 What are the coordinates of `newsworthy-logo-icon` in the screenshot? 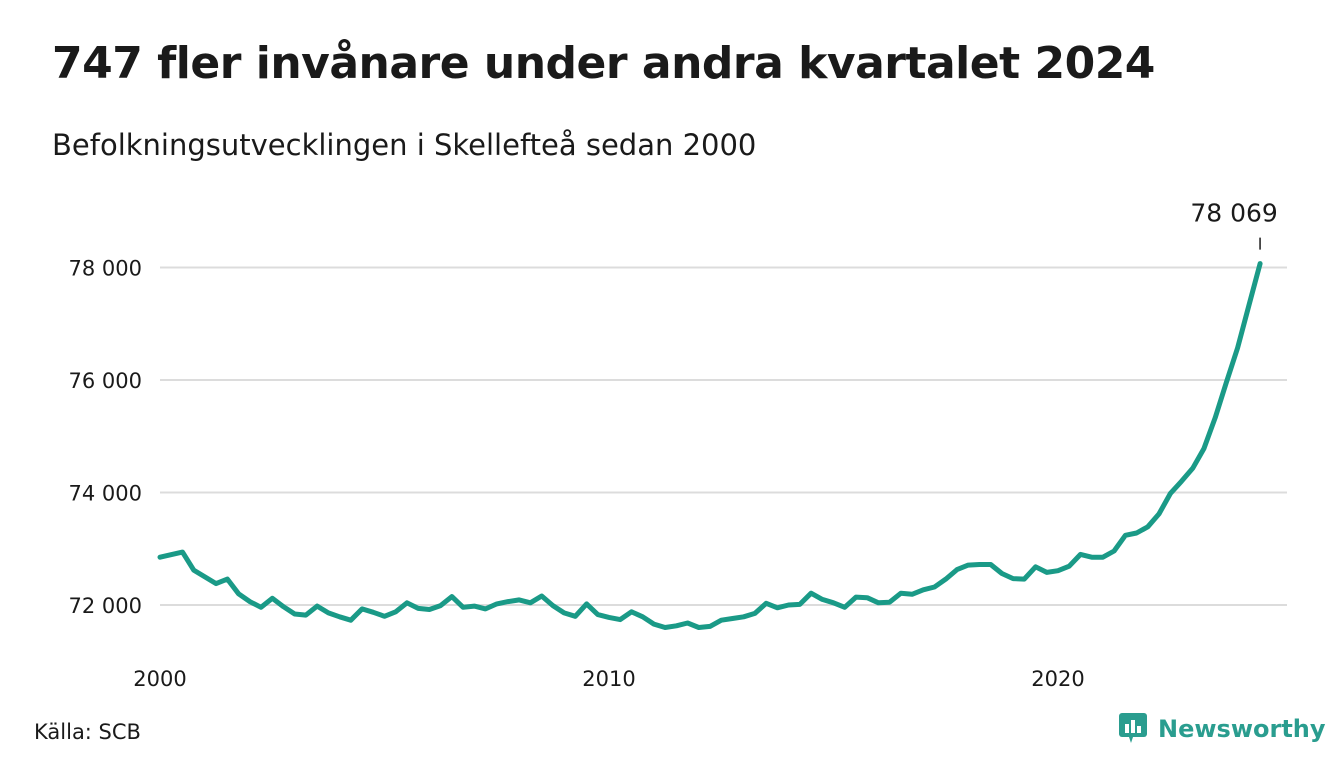 It's located at (1133, 728).